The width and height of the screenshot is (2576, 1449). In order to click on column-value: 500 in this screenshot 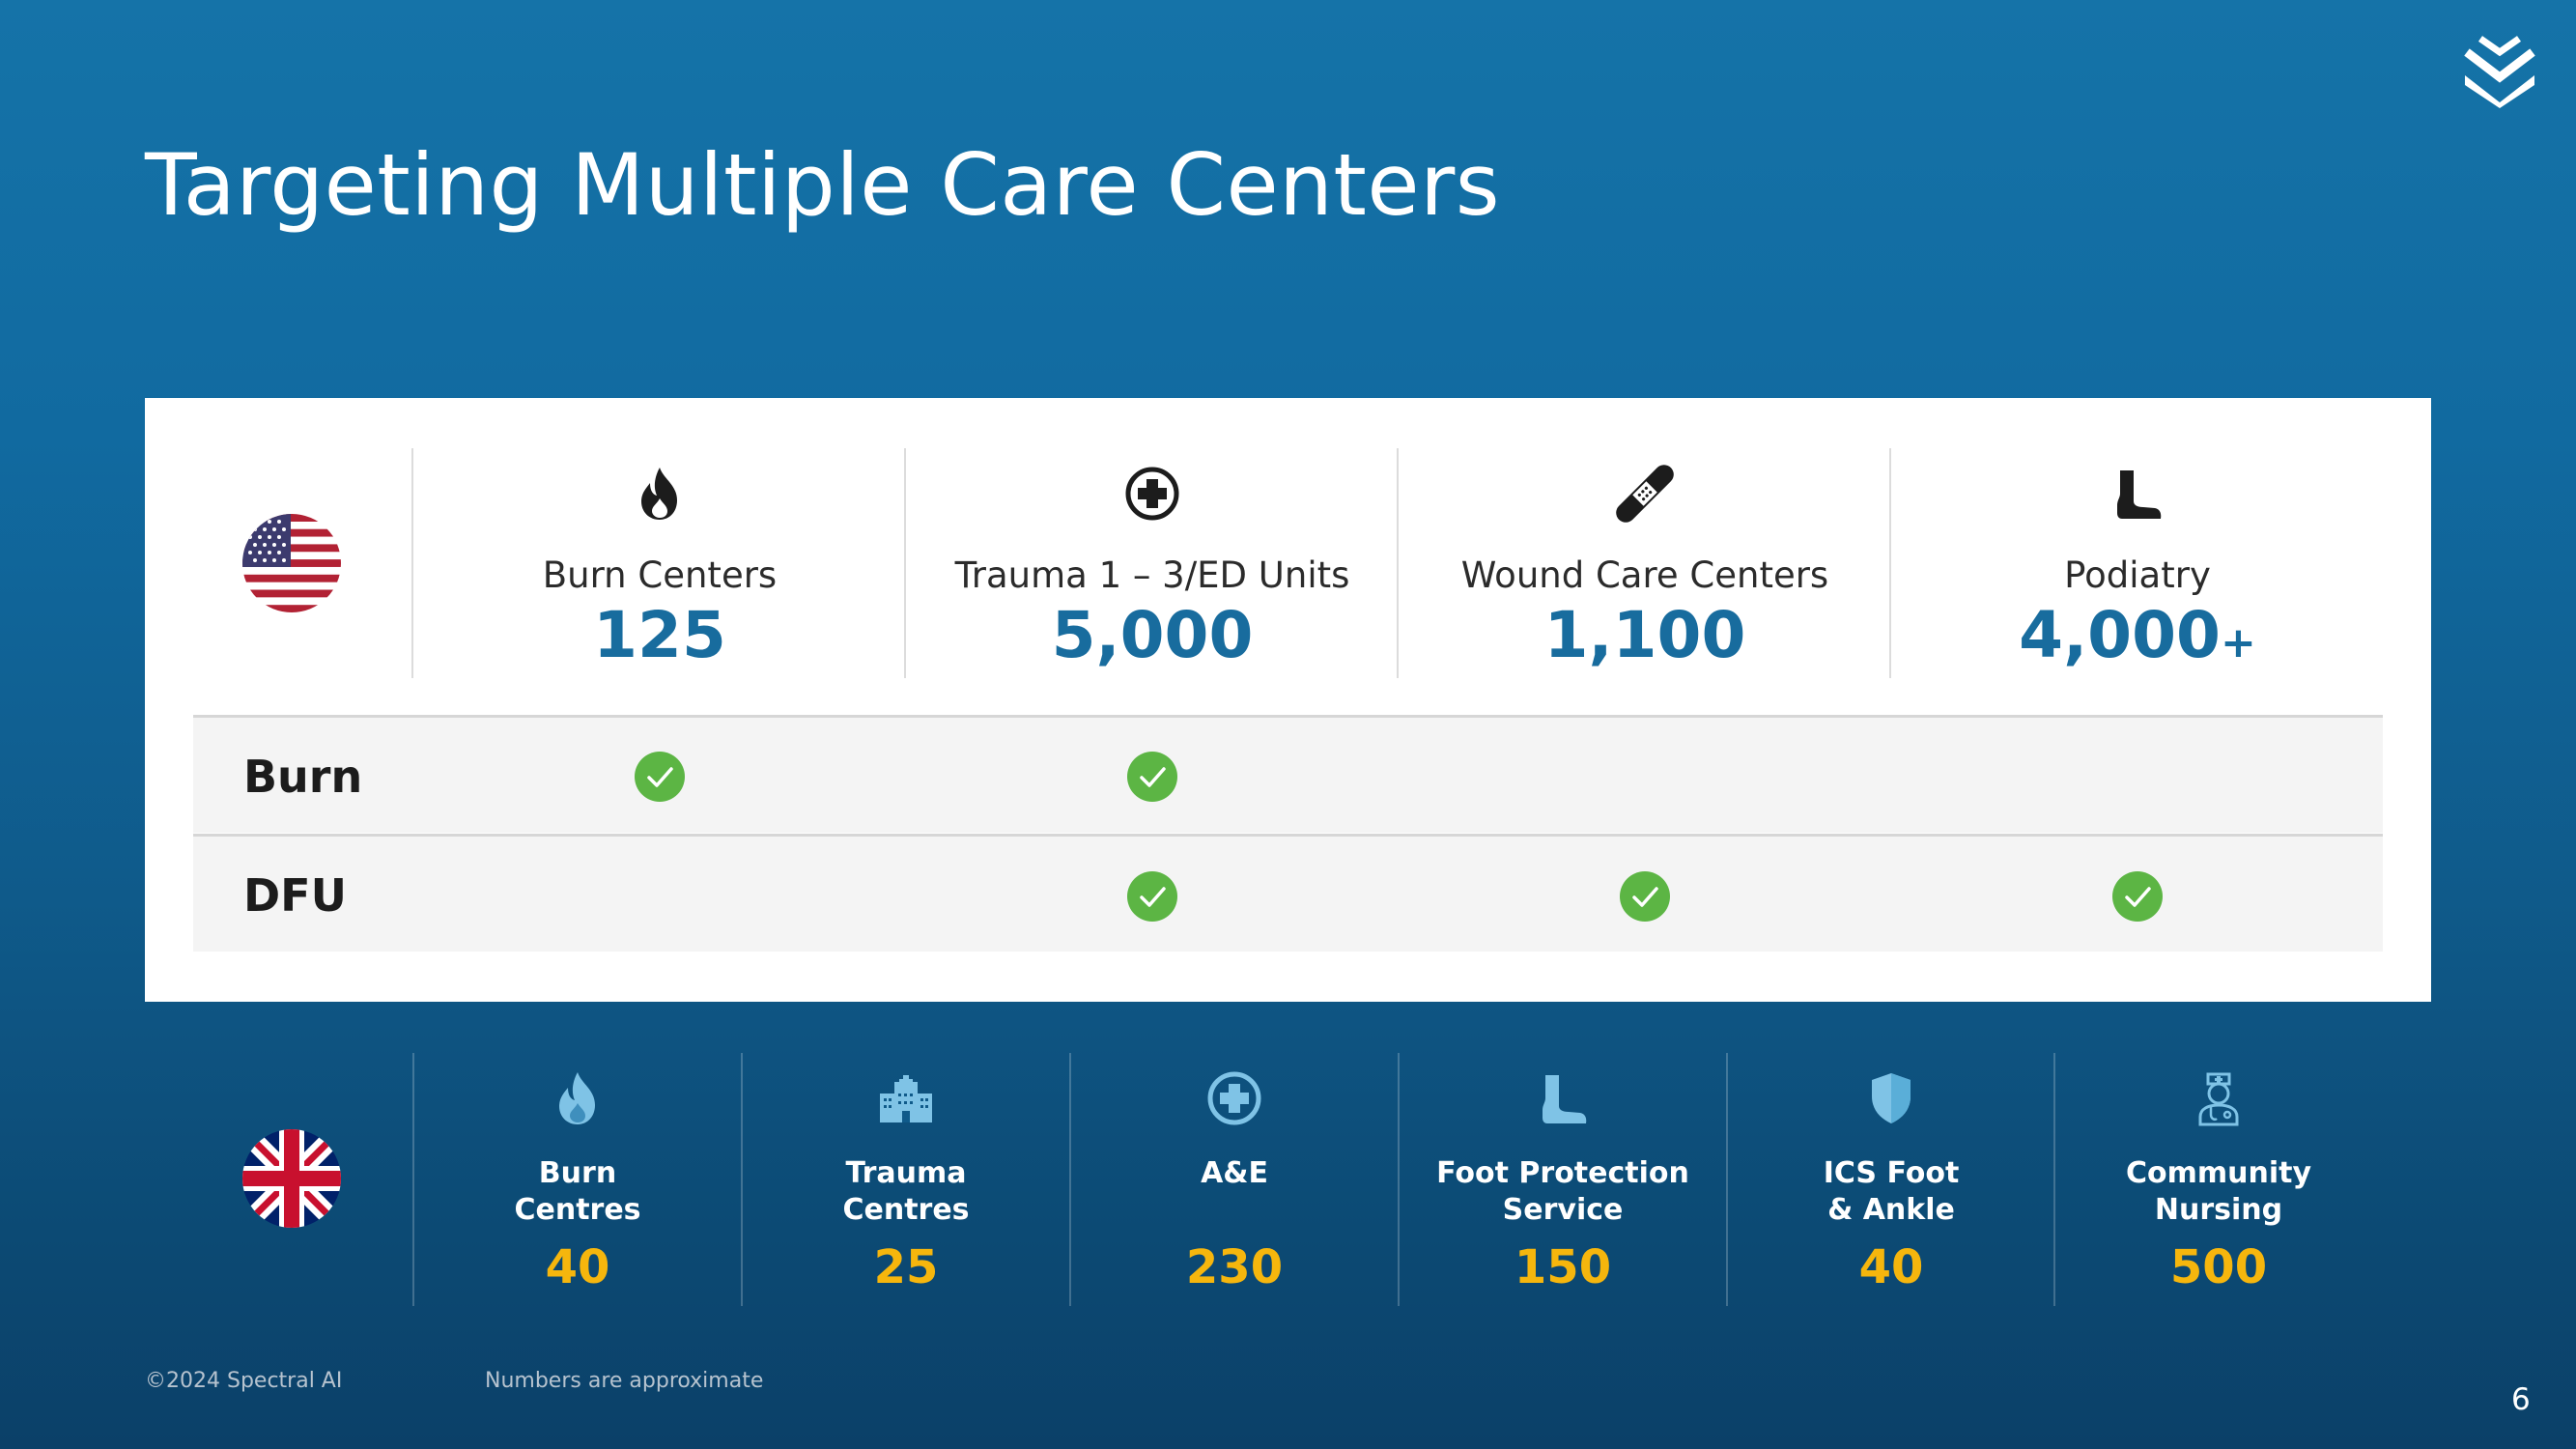, I will do `click(2218, 1267)`.